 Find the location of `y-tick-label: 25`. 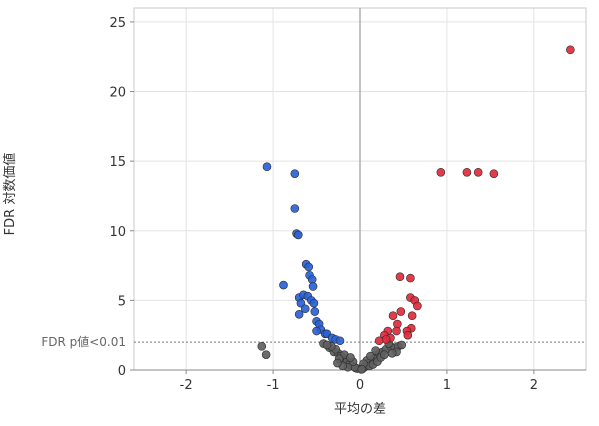

y-tick-label: 25 is located at coordinates (117, 23).